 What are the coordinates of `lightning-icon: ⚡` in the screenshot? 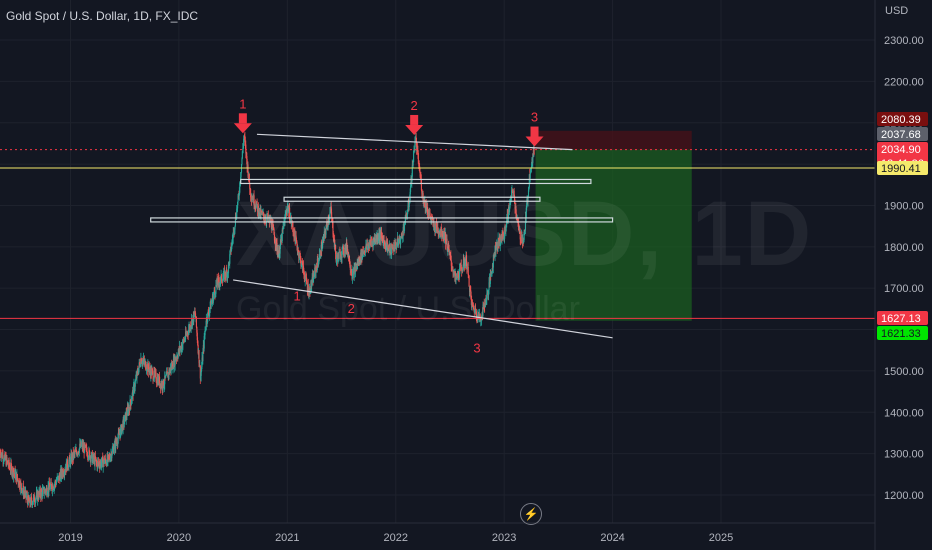 It's located at (531, 514).